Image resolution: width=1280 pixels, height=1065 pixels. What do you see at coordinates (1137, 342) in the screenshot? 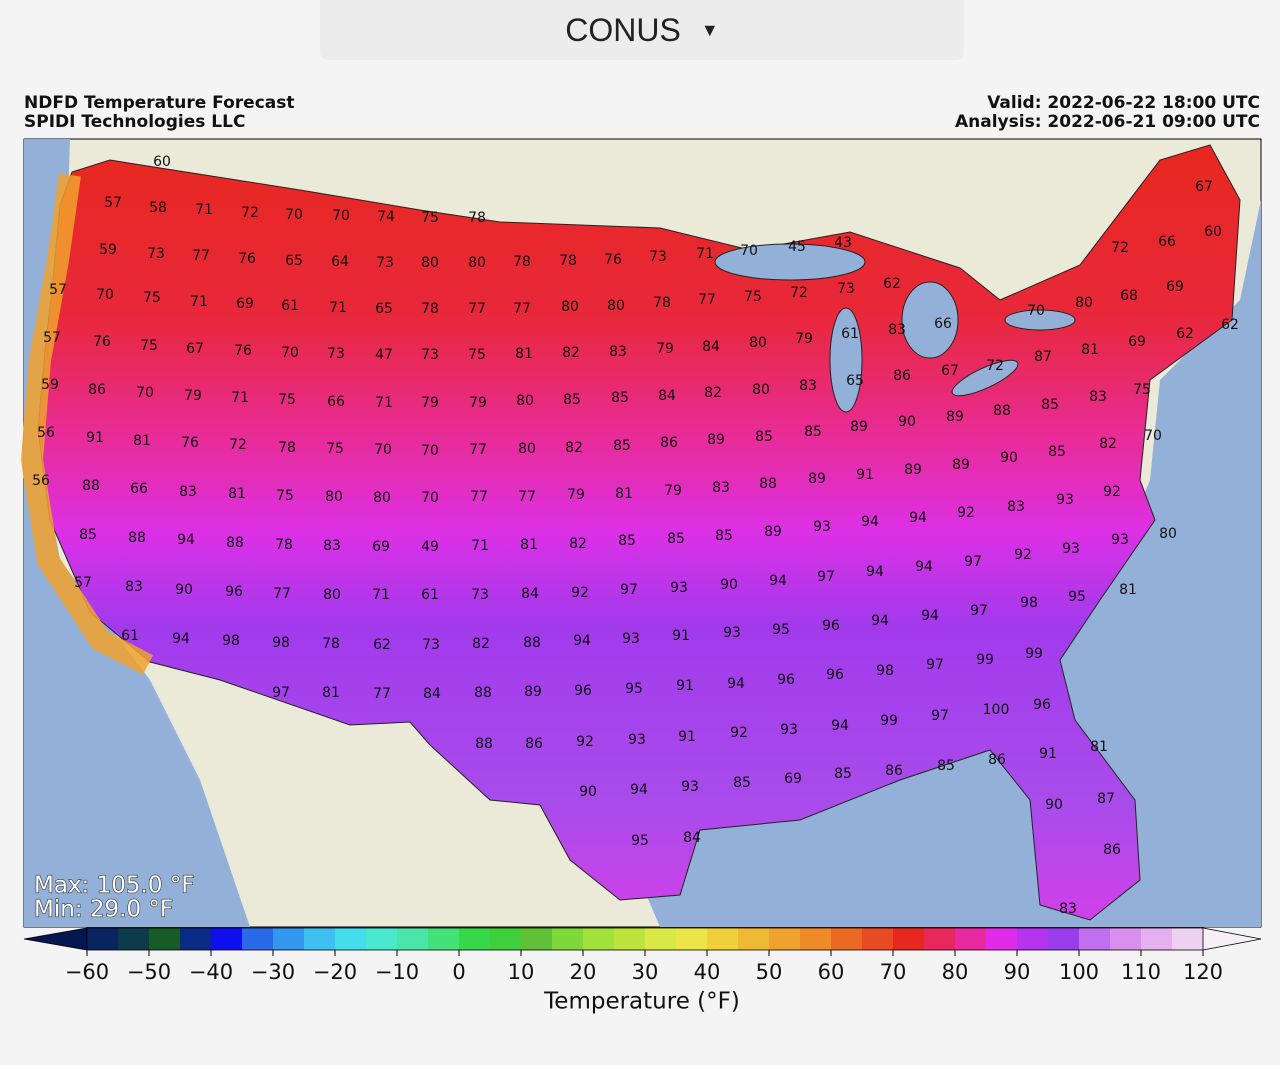
I see `temperature-label: 69` at bounding box center [1137, 342].